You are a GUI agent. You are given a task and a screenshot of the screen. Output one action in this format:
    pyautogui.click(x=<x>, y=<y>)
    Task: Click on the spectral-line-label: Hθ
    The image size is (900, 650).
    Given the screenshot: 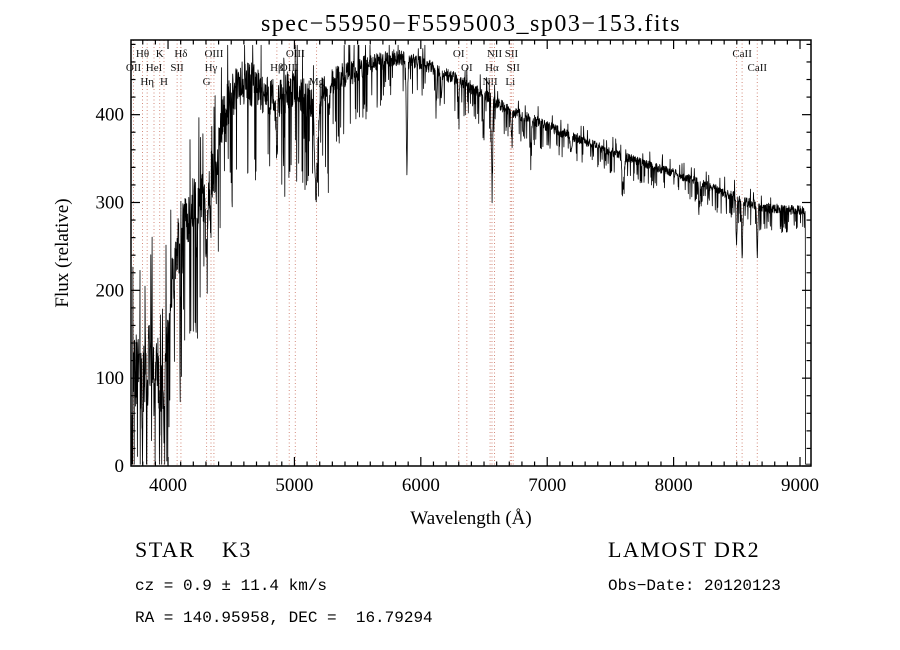 What is the action you would take?
    pyautogui.click(x=142, y=54)
    